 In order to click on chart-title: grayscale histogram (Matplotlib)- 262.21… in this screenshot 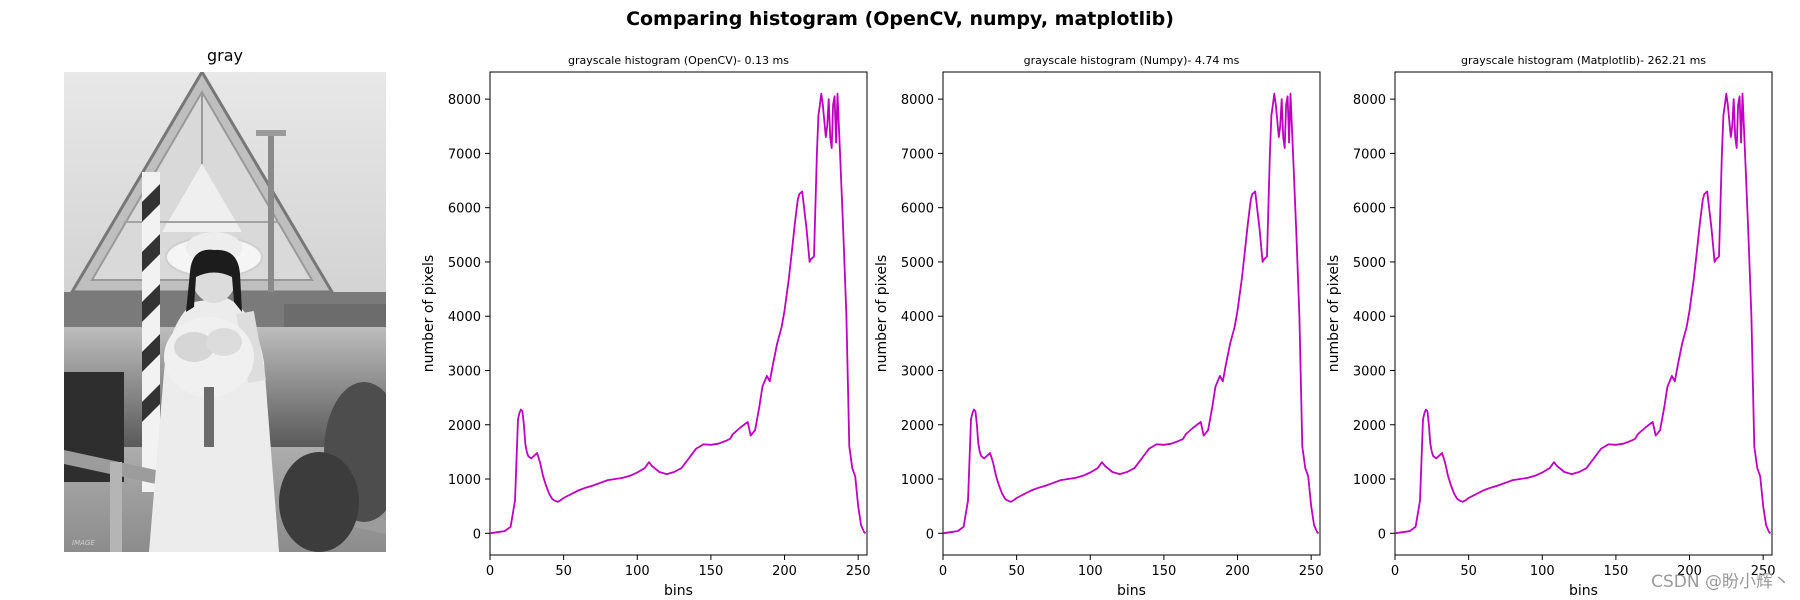, I will do `click(1583, 60)`.